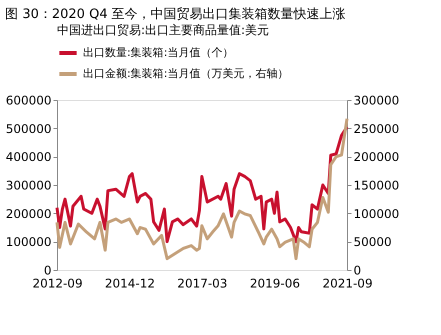 The height and width of the screenshot is (335, 441). Describe the element at coordinates (185, 73) in the screenshot. I see `legend-label: 出口金额:集装箱:当月值（万美元，右轴）` at that location.